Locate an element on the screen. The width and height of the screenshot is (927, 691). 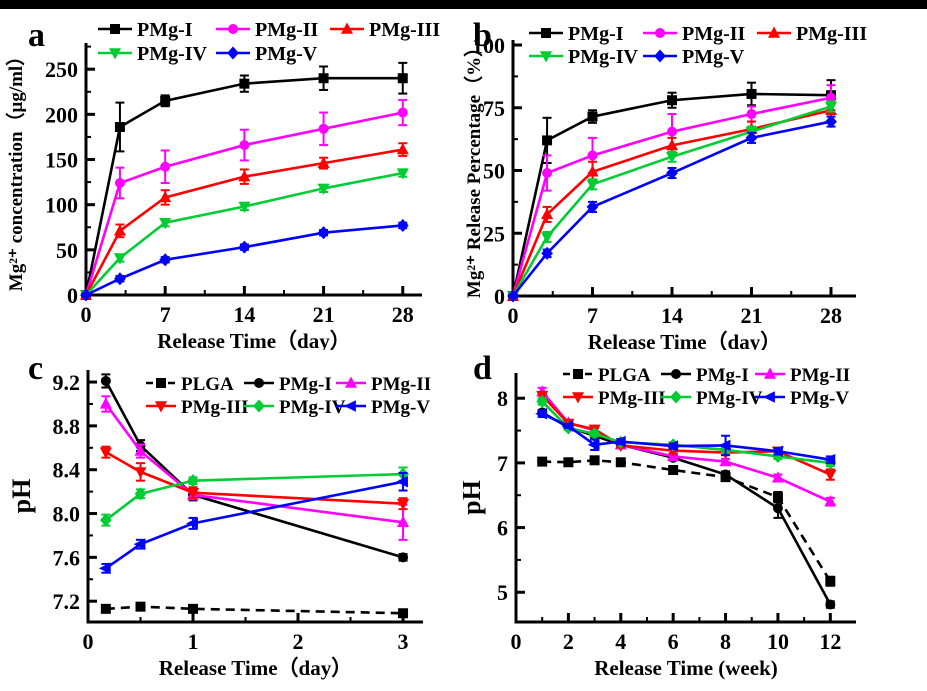
legend-item-PMg-I: PMg-I is located at coordinates (288, 384).